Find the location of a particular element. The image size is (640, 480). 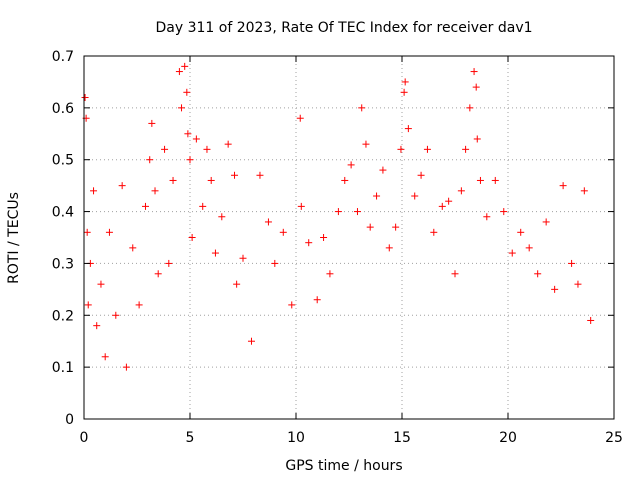

y-tick-label: 0.6 is located at coordinates (63, 109).